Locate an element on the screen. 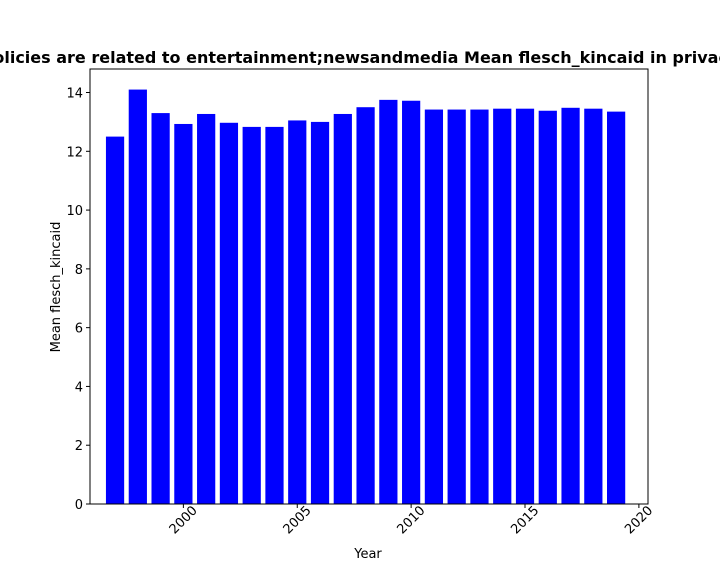 This screenshot has height=576, width=720. bar-2004 is located at coordinates (274, 315).